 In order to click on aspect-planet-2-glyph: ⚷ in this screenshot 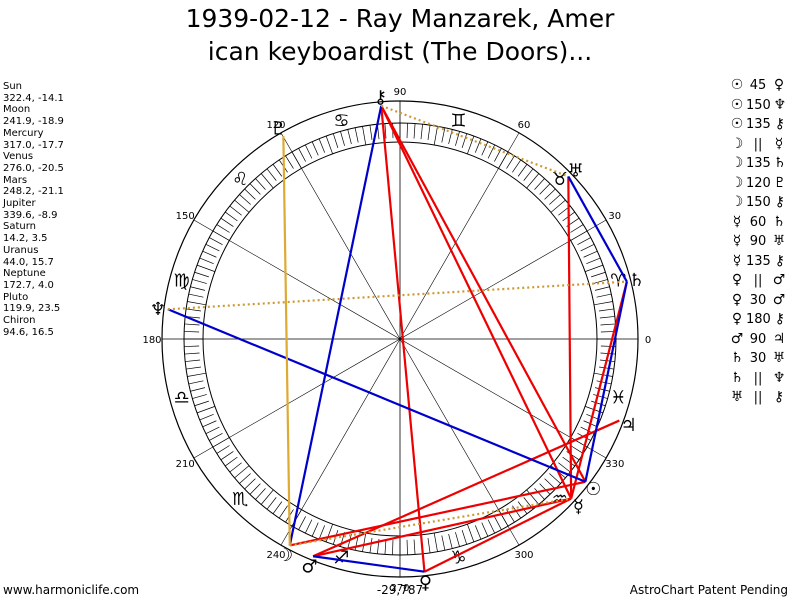, I will do `click(779, 319)`.